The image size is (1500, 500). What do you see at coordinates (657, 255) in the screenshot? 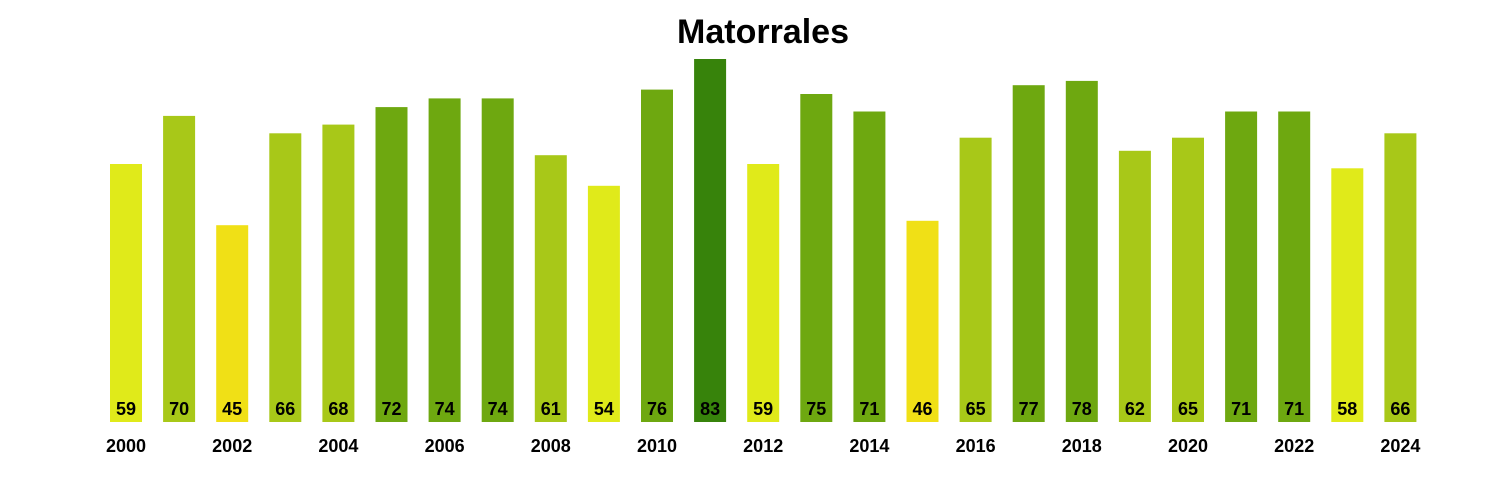
I see `bar-2010` at bounding box center [657, 255].